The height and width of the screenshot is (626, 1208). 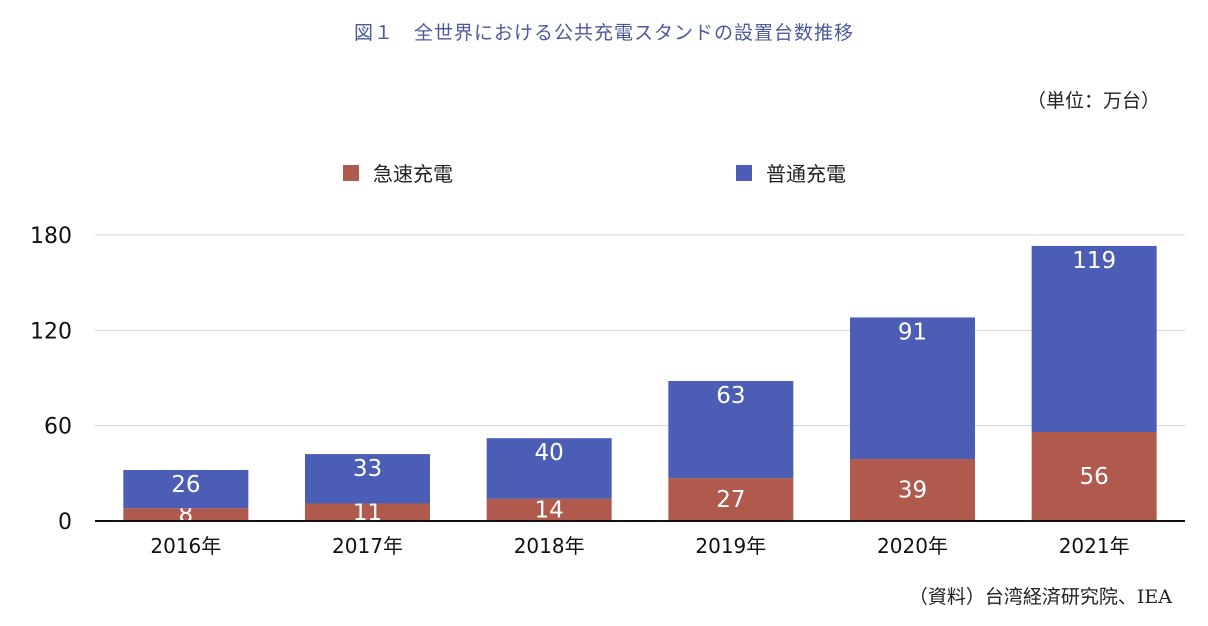 I want to click on bar-normal-2016, so click(x=186, y=489).